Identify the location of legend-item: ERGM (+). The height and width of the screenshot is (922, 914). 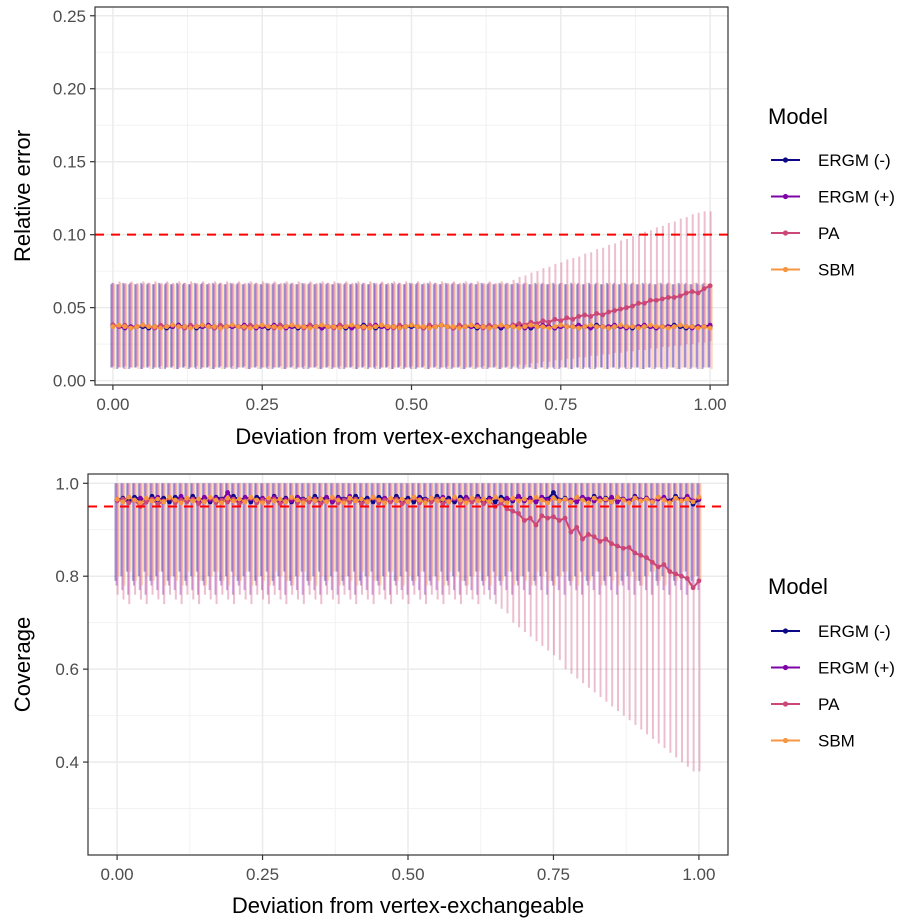
(833, 197).